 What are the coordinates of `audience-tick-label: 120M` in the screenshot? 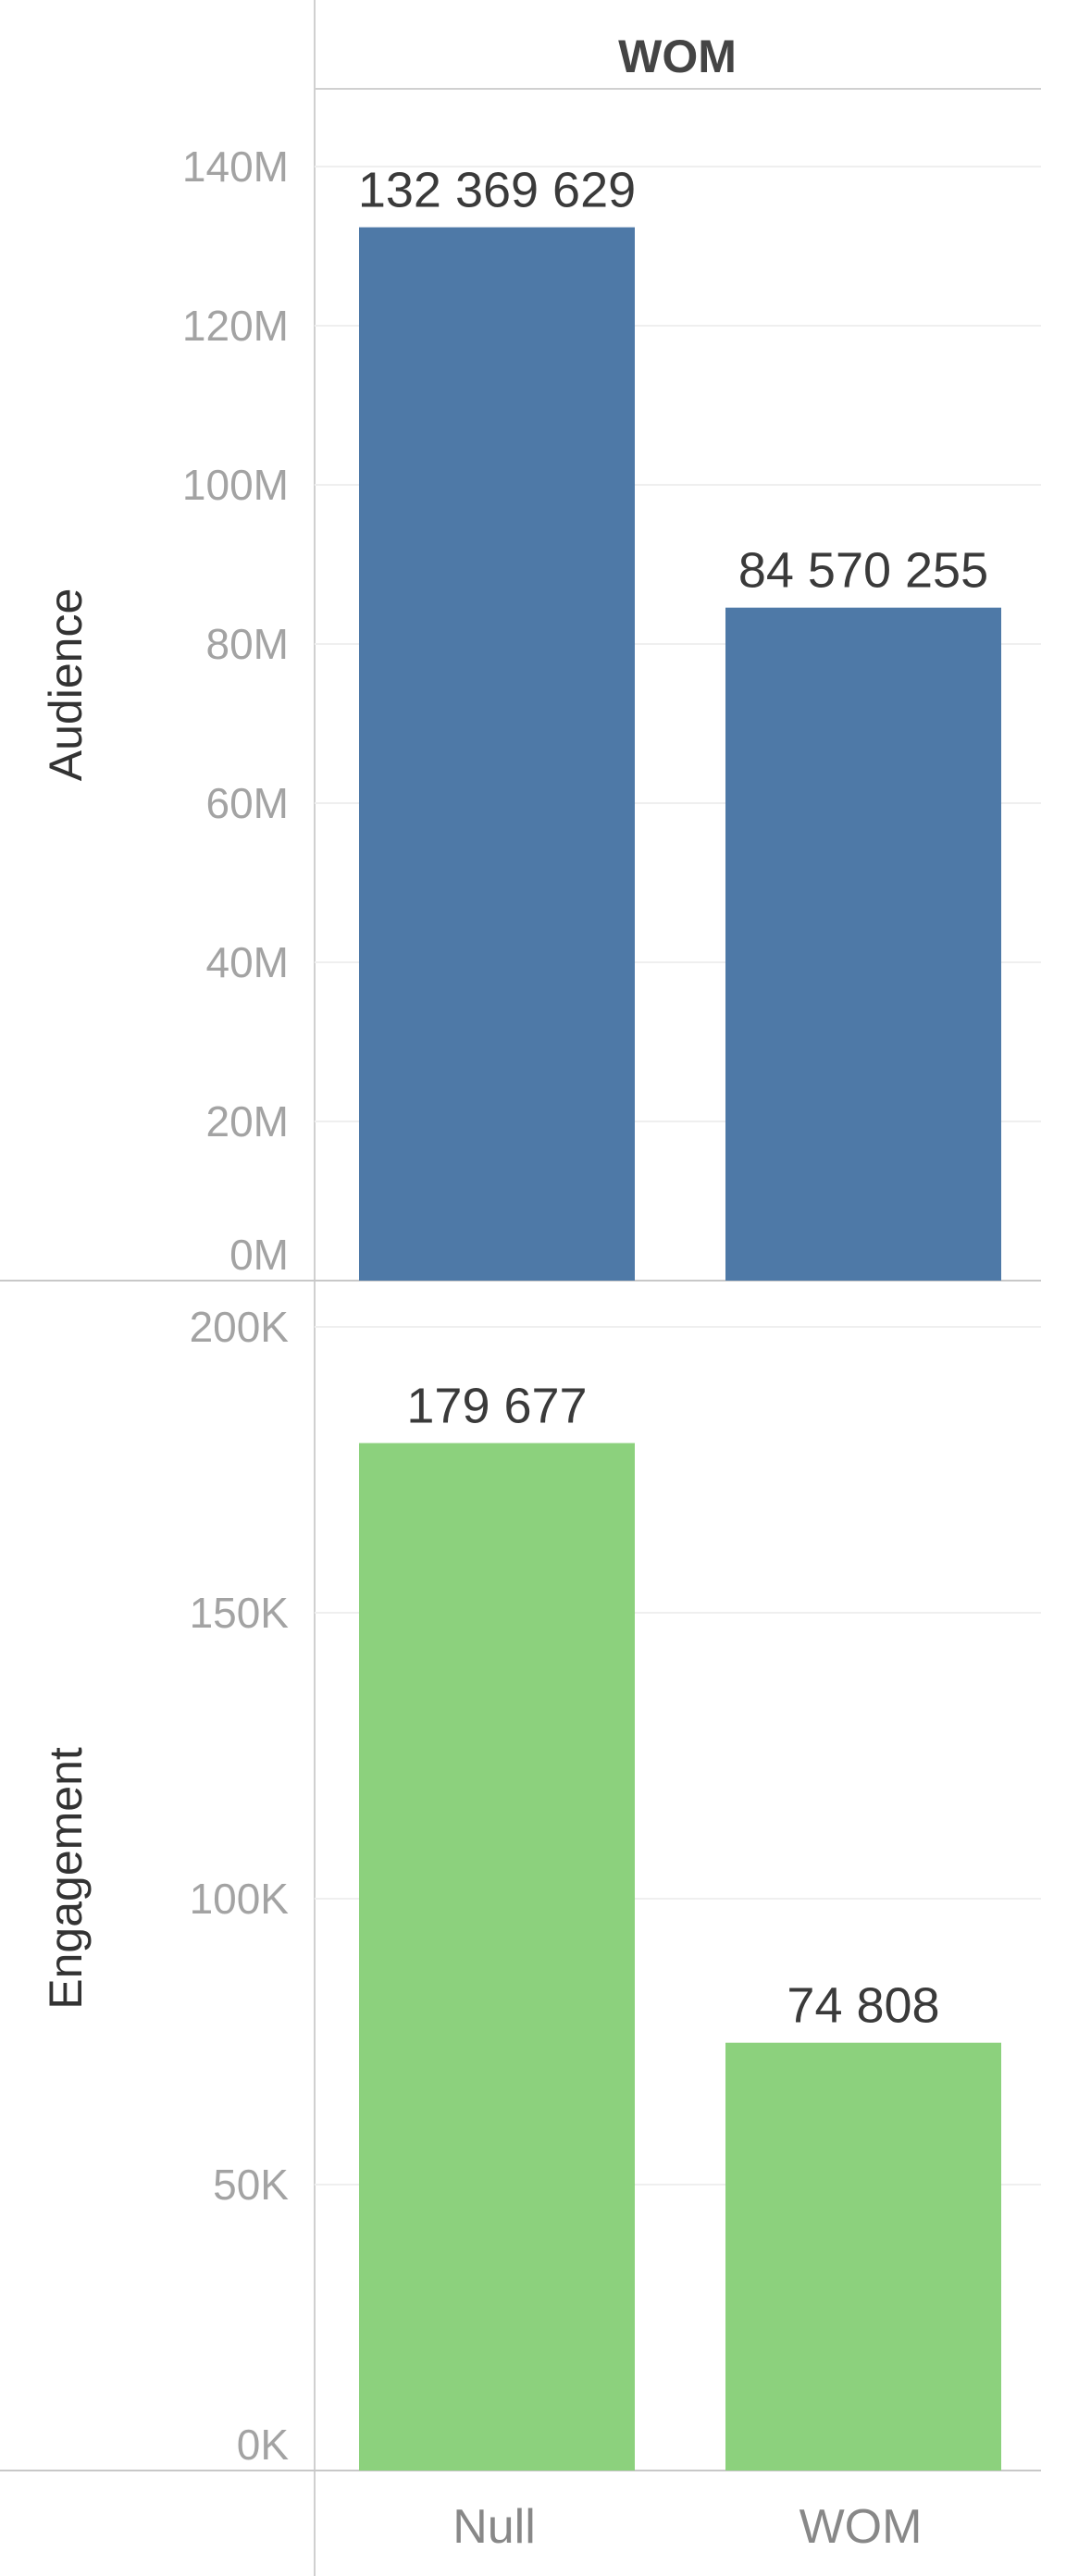 It's located at (235, 326).